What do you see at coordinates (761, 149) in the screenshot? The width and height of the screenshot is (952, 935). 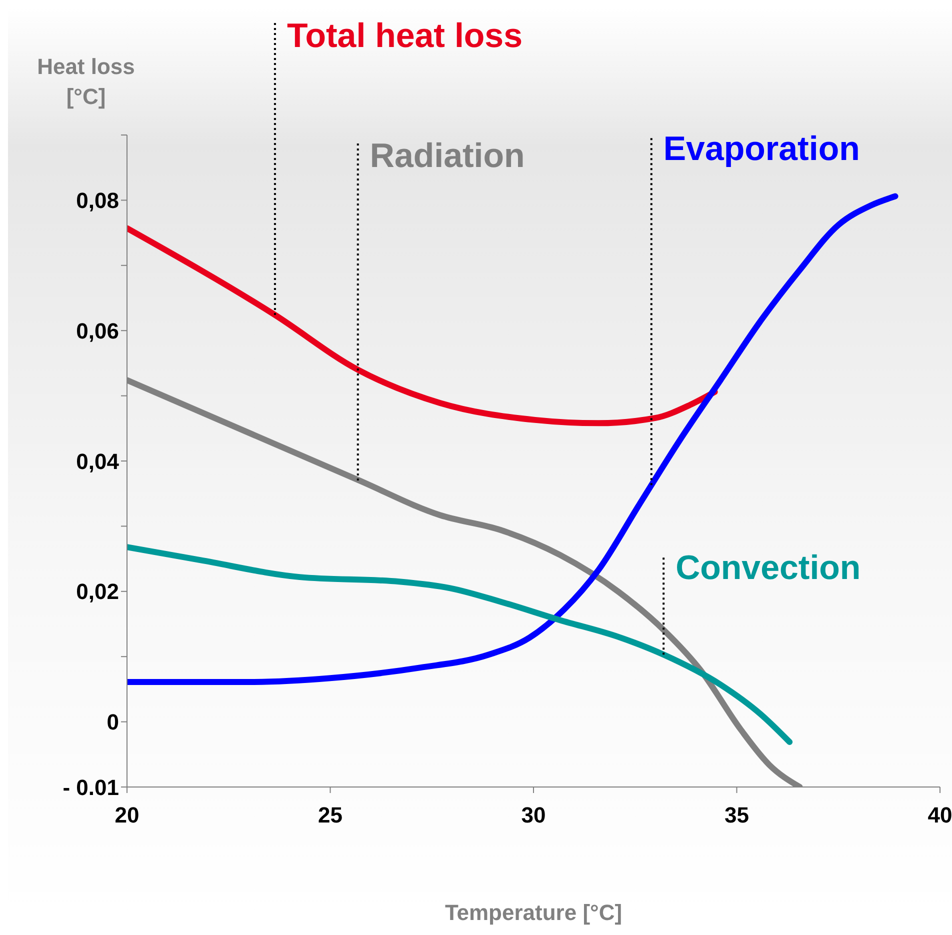 I see `annotation: Evaporation` at bounding box center [761, 149].